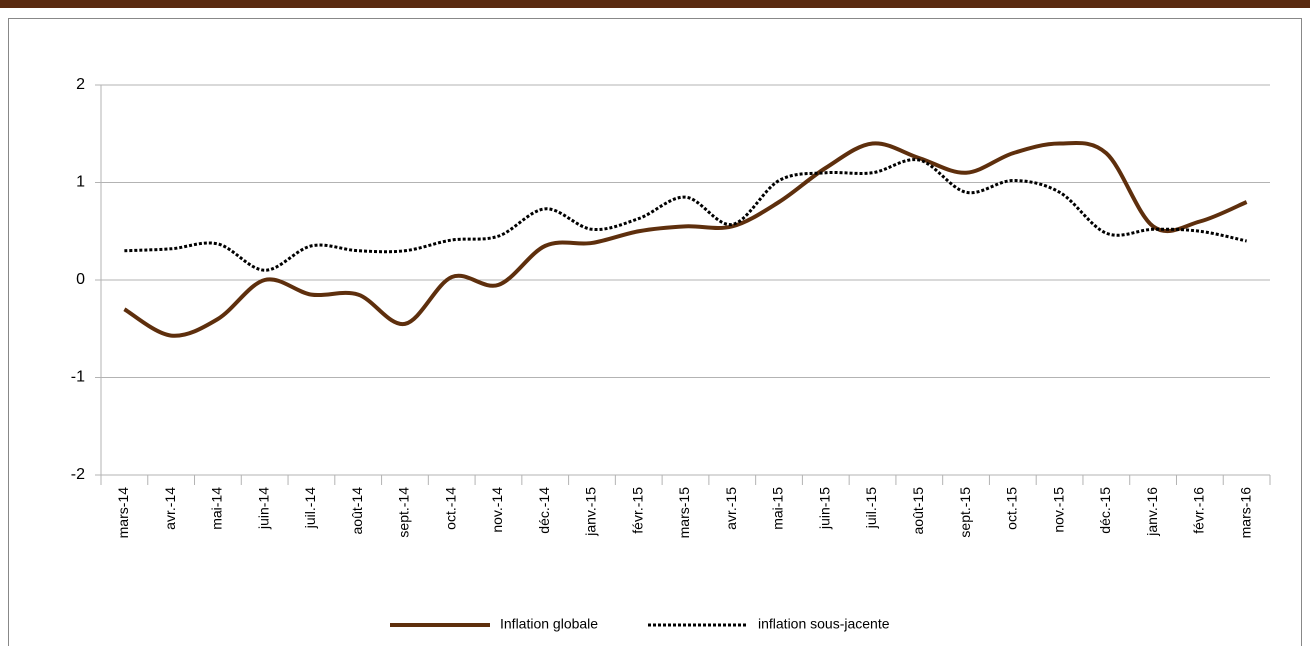 Image resolution: width=1310 pixels, height=646 pixels. Describe the element at coordinates (1199, 510) in the screenshot. I see `x-tick-label: févr.-16` at that location.